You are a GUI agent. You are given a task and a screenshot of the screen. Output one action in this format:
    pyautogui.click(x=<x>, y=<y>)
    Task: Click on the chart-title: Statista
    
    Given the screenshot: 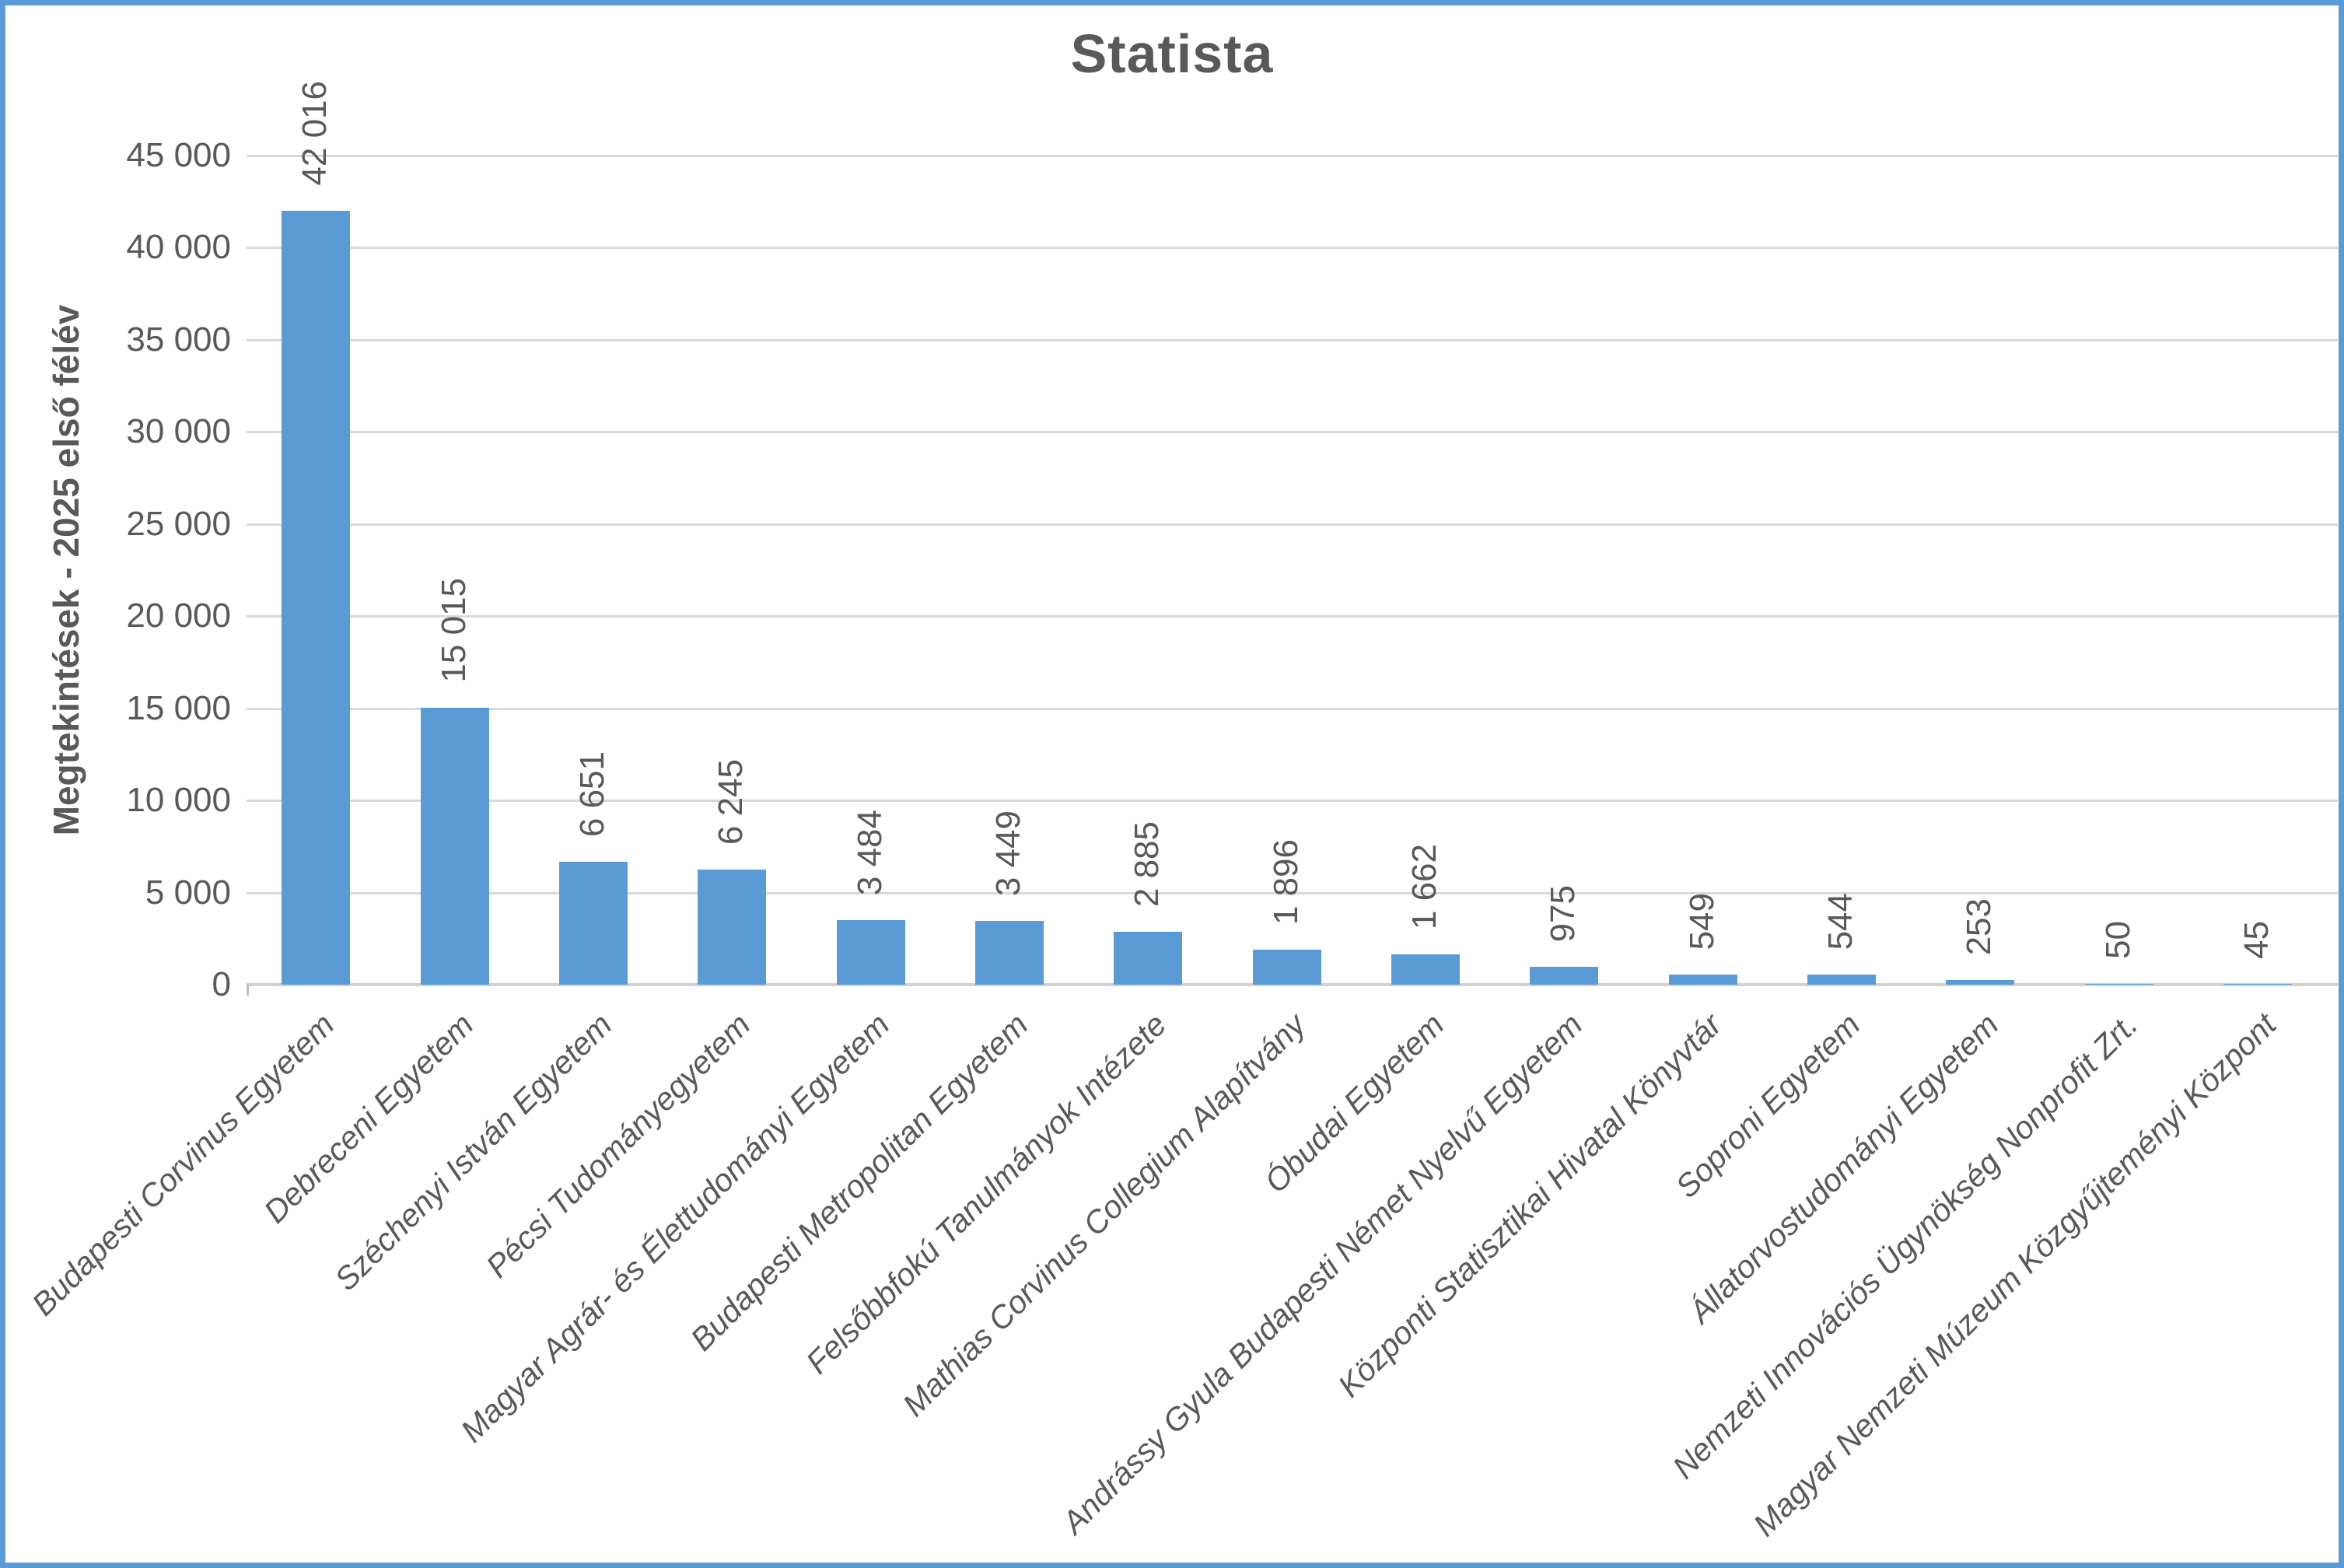 What is the action you would take?
    pyautogui.click(x=1172, y=54)
    